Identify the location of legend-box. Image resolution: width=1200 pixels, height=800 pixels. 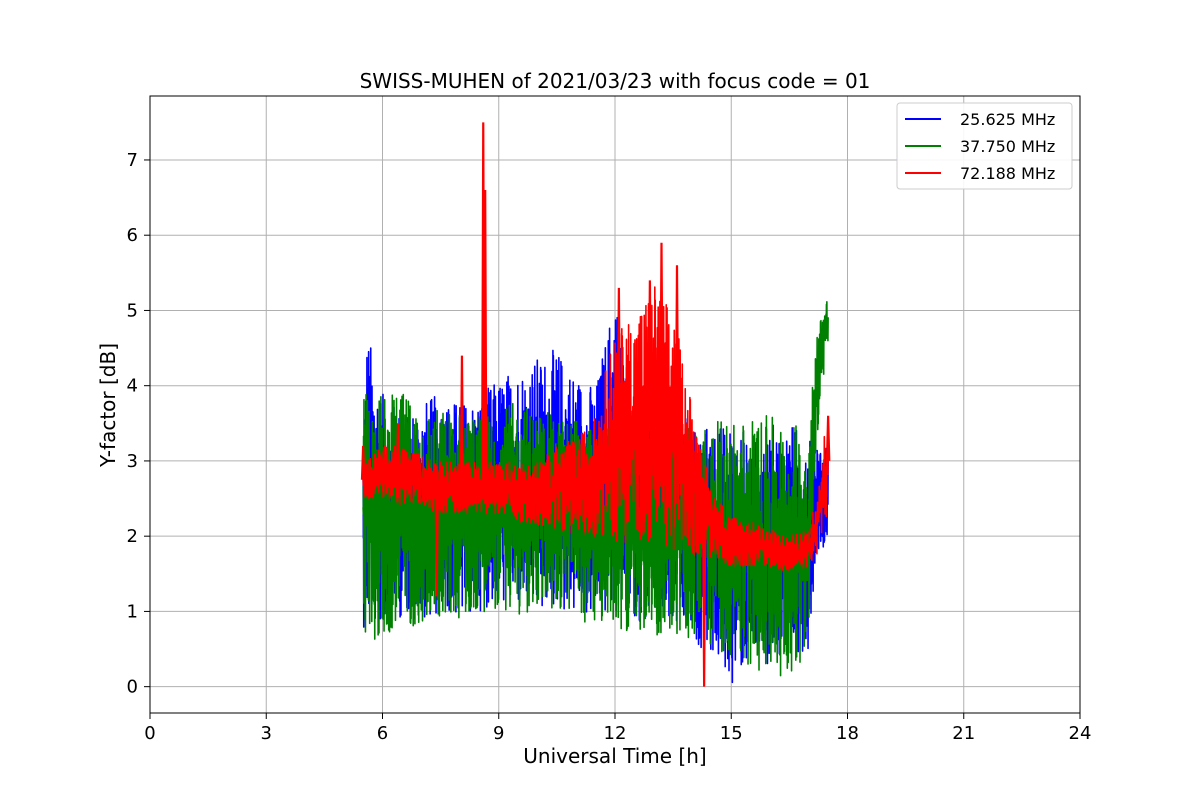
(984, 146).